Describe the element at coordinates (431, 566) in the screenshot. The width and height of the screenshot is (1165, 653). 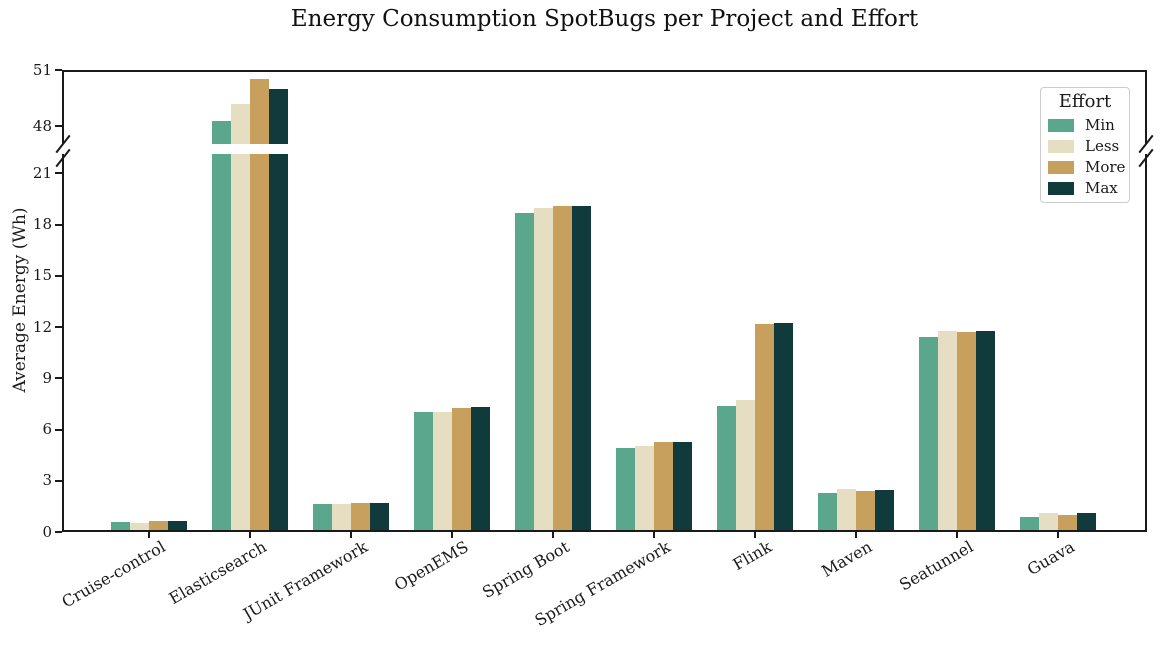
I see `x-tick-label: OpenEMS` at that location.